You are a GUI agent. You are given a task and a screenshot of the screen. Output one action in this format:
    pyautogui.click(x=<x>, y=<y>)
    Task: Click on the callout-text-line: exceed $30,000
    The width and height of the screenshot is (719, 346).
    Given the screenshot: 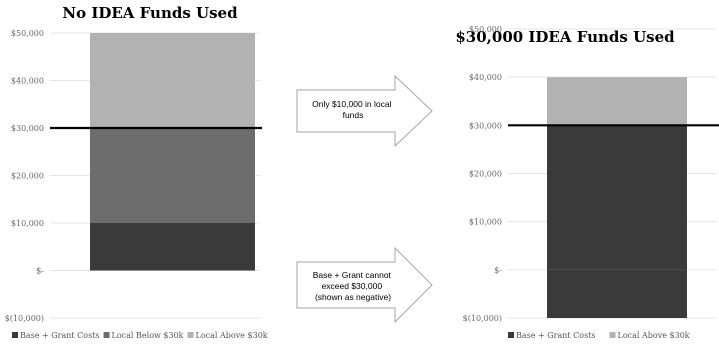 What is the action you would take?
    pyautogui.click(x=352, y=286)
    